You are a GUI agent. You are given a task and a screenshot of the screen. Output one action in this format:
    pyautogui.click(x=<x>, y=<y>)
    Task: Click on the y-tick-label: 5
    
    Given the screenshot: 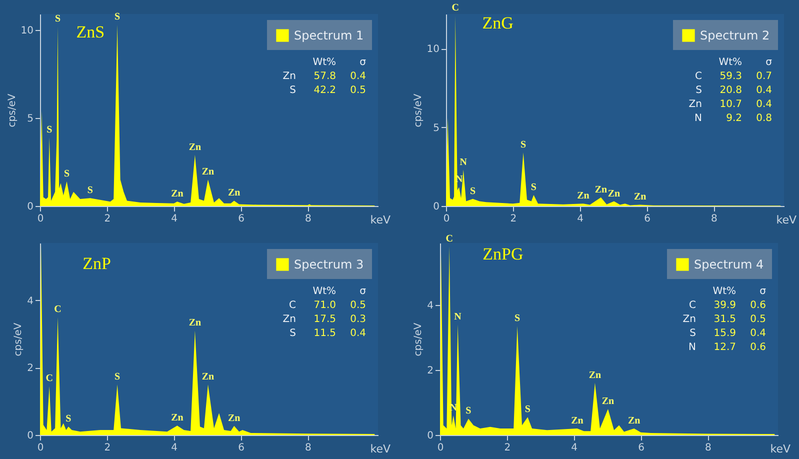 What is the action you would take?
    pyautogui.click(x=30, y=118)
    